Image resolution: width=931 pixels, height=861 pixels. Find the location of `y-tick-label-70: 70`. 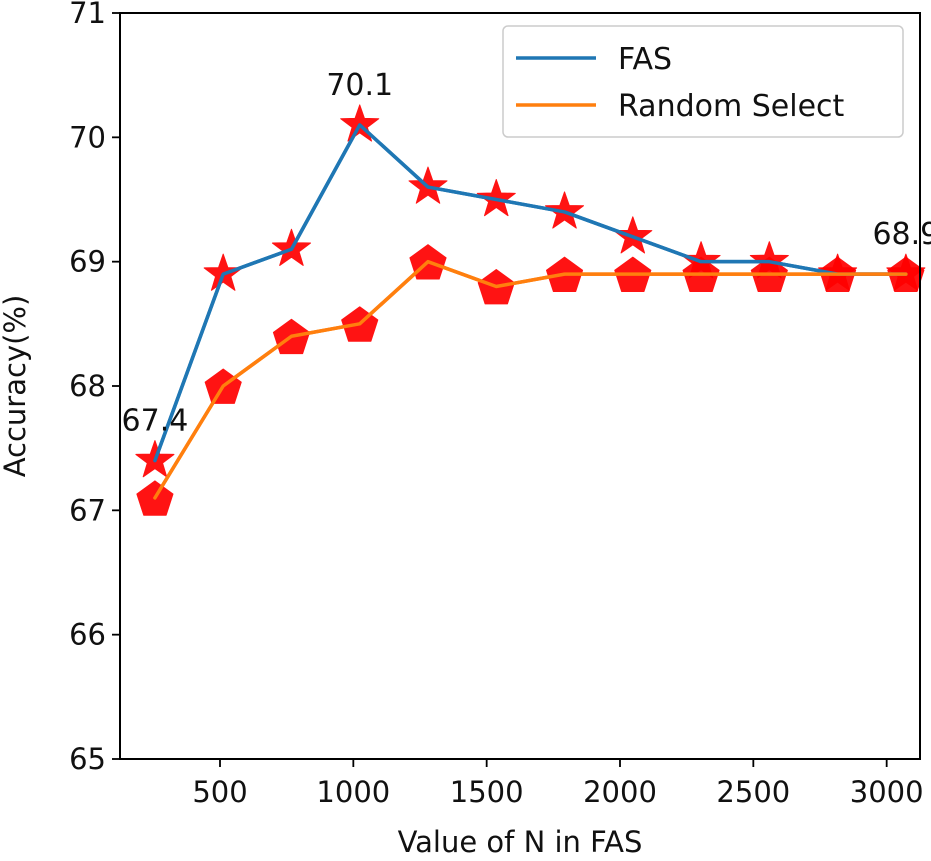

y-tick-label-70: 70 is located at coordinates (87, 137).